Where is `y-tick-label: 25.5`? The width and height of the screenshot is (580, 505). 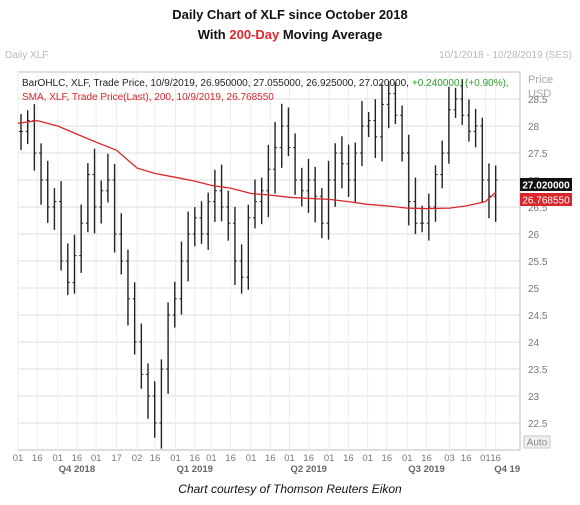
y-tick-label: 25.5 is located at coordinates (538, 262).